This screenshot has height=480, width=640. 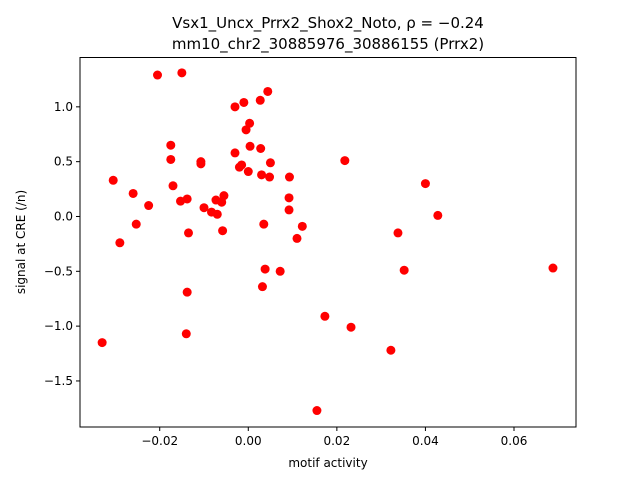 I want to click on chart-title-line-2: mm10_chr2_30885976_30886155 (Prrx2), so click(x=328, y=44).